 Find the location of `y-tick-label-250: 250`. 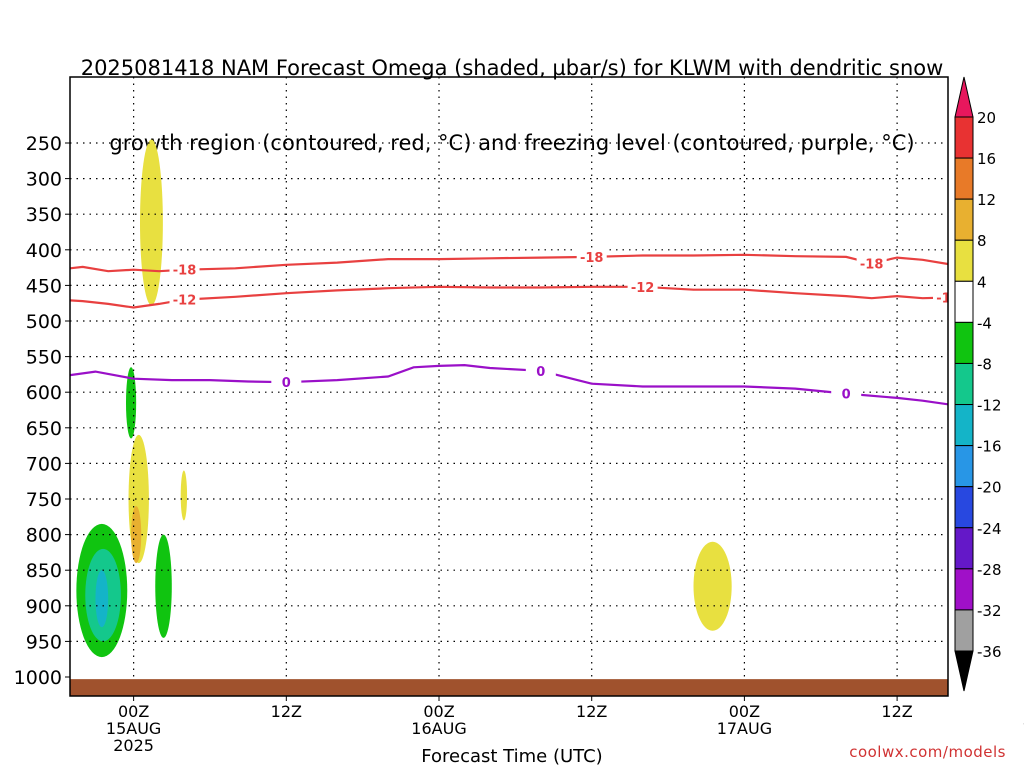

y-tick-label-250: 250 is located at coordinates (44, 144).